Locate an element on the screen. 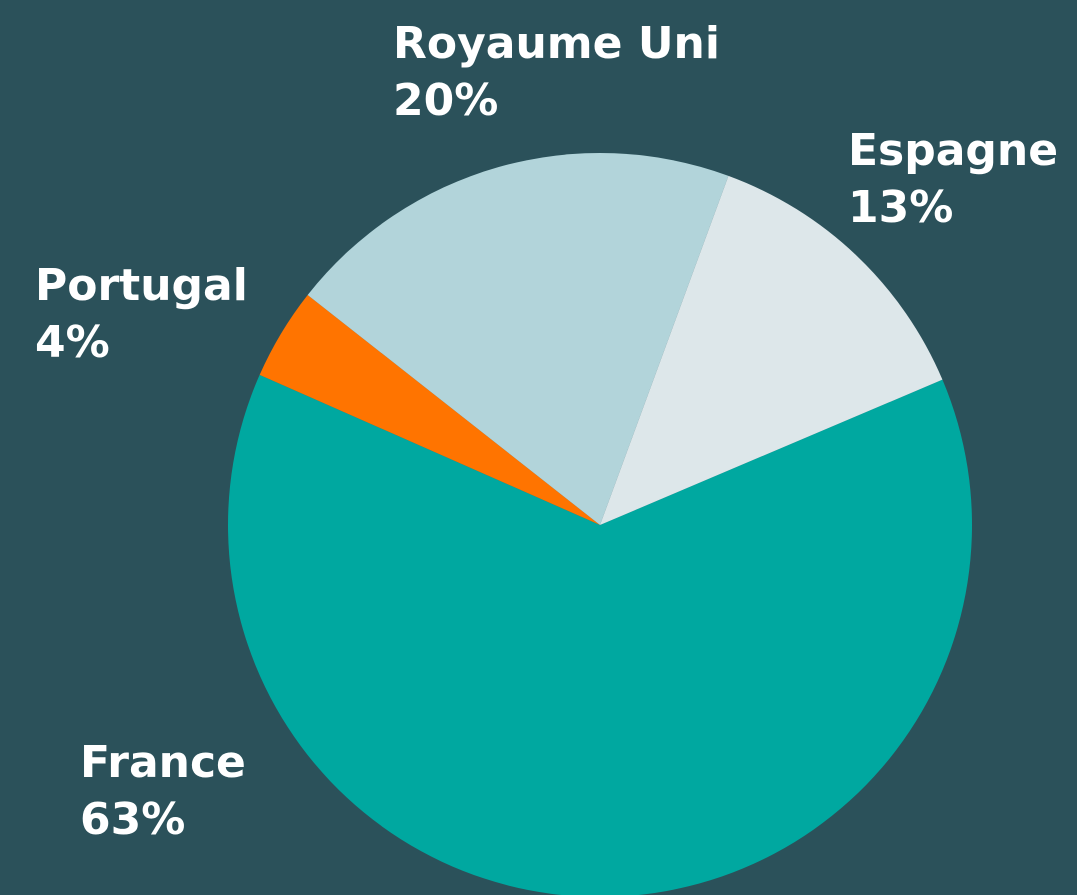 The image size is (1077, 895). slice-label: France is located at coordinates (163, 762).